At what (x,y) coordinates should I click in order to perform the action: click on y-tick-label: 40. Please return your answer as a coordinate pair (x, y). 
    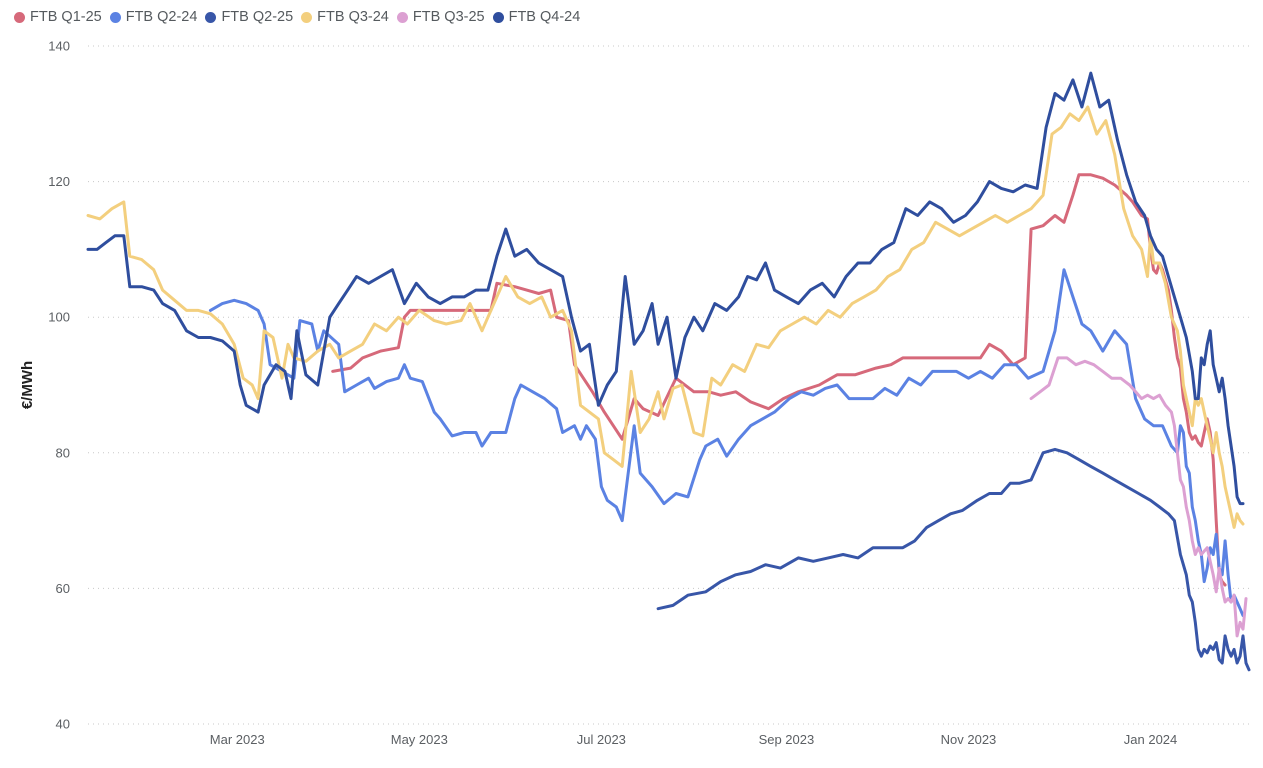
    Looking at the image, I should click on (63, 724).